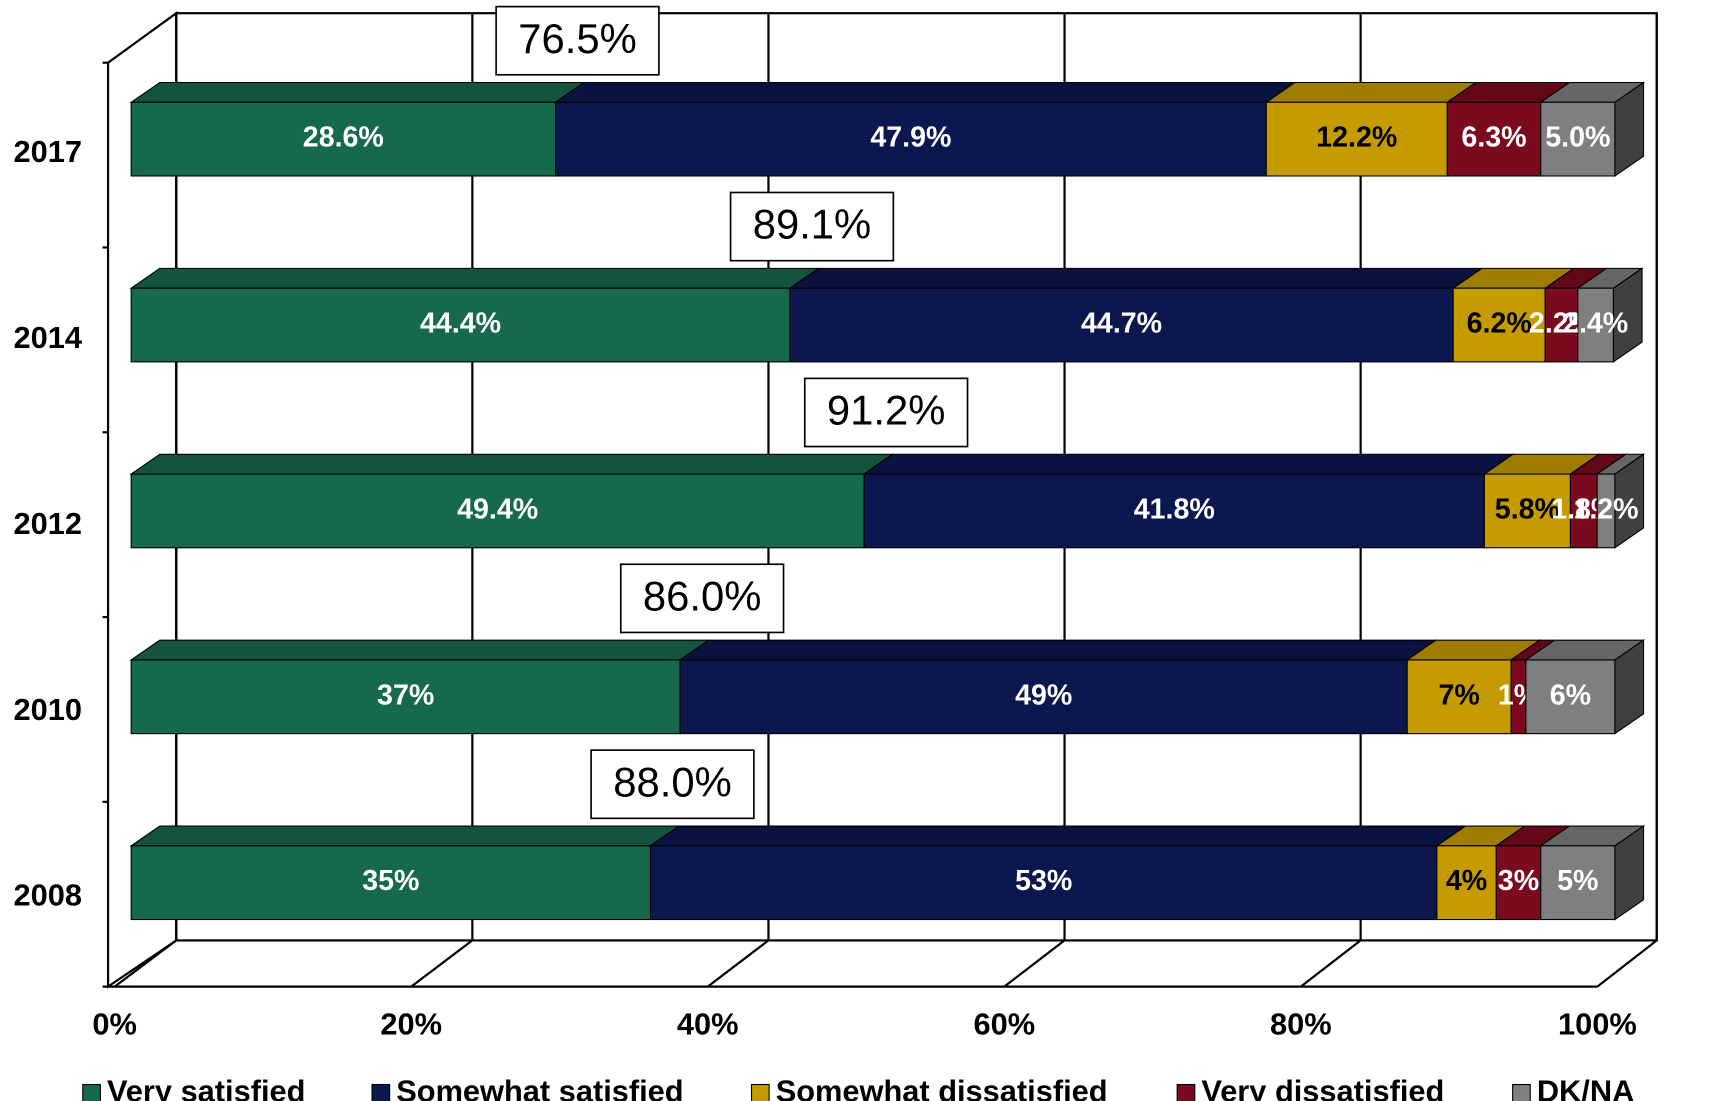  I want to click on value-label: 4%, so click(1466, 881).